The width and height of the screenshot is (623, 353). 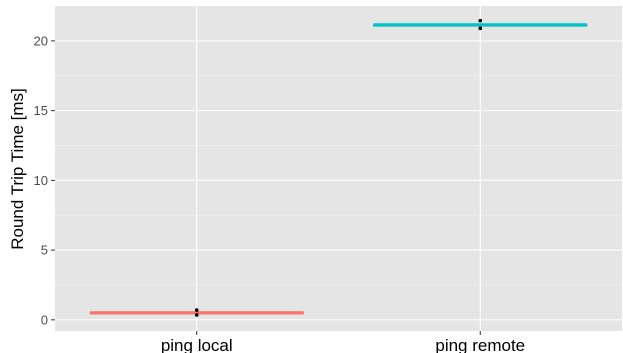 What do you see at coordinates (197, 344) in the screenshot?
I see `x-tick-label: ping local` at bounding box center [197, 344].